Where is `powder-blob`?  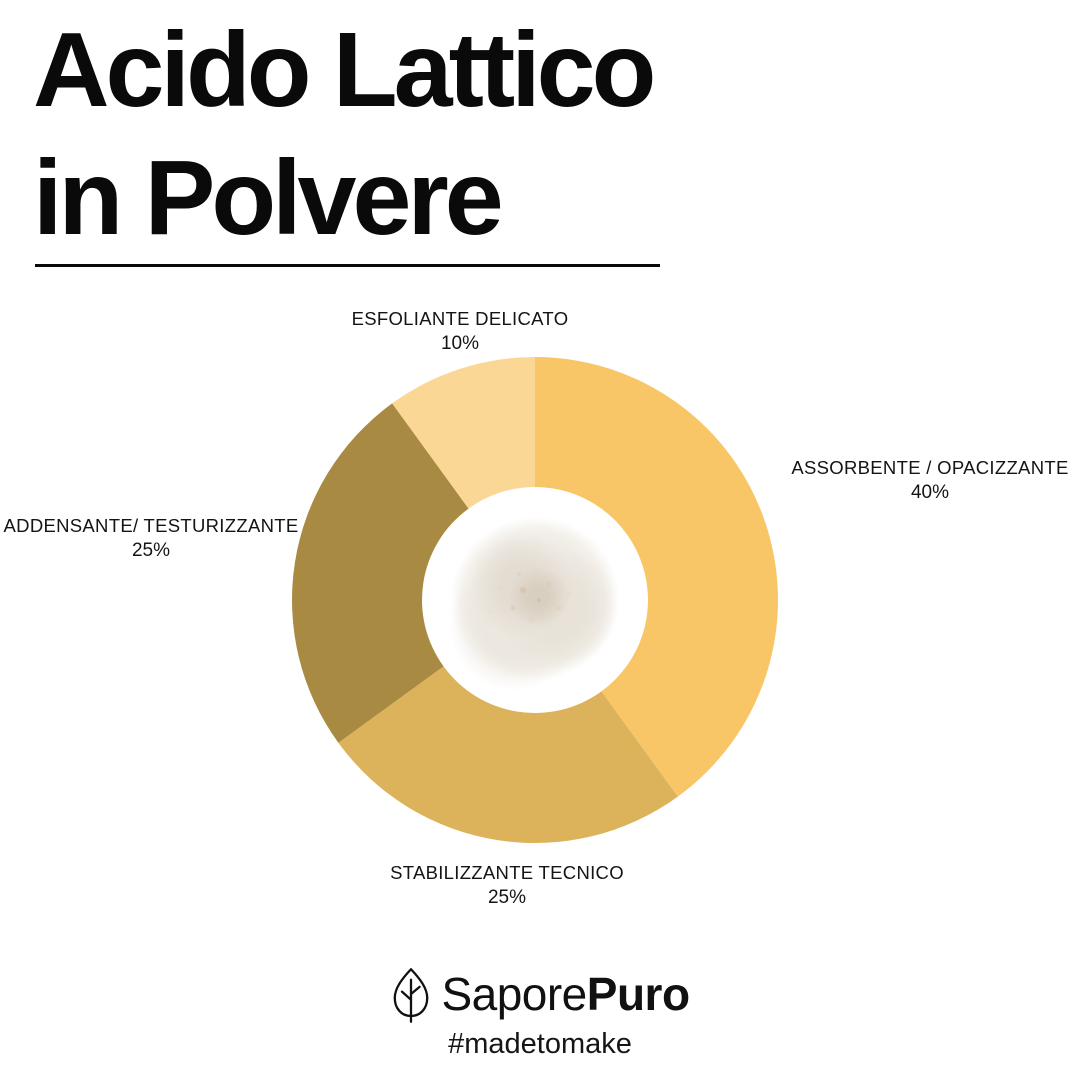 powder-blob is located at coordinates (535, 599).